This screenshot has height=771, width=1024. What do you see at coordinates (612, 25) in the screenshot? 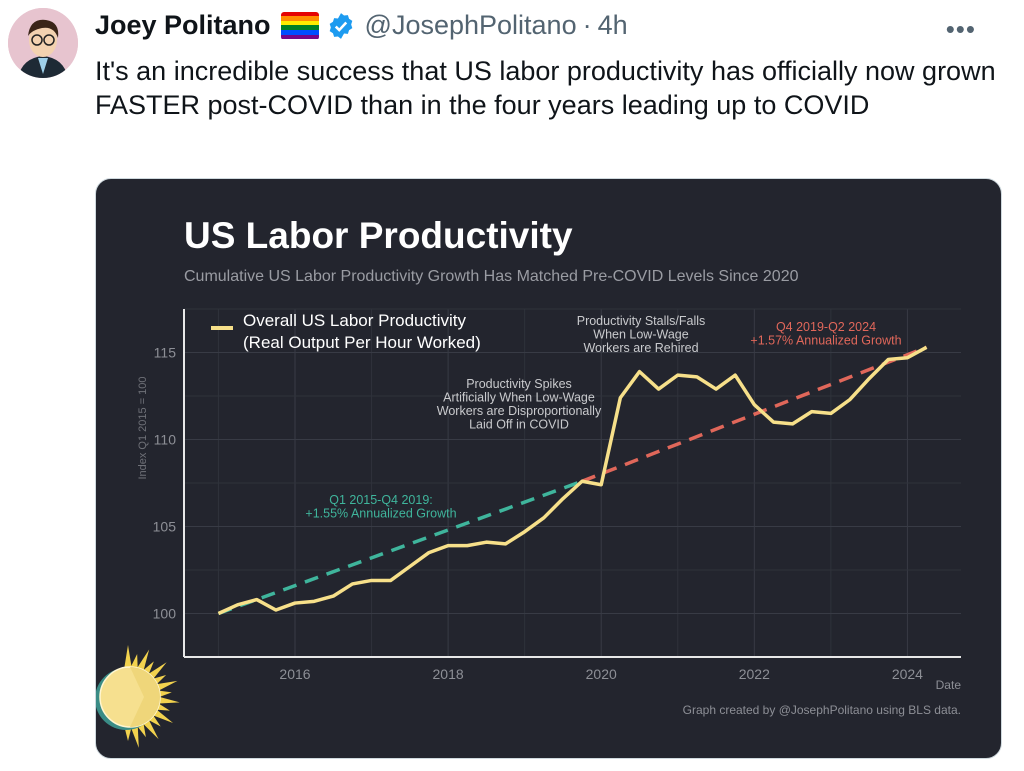
I see `timestamp: 4h` at bounding box center [612, 25].